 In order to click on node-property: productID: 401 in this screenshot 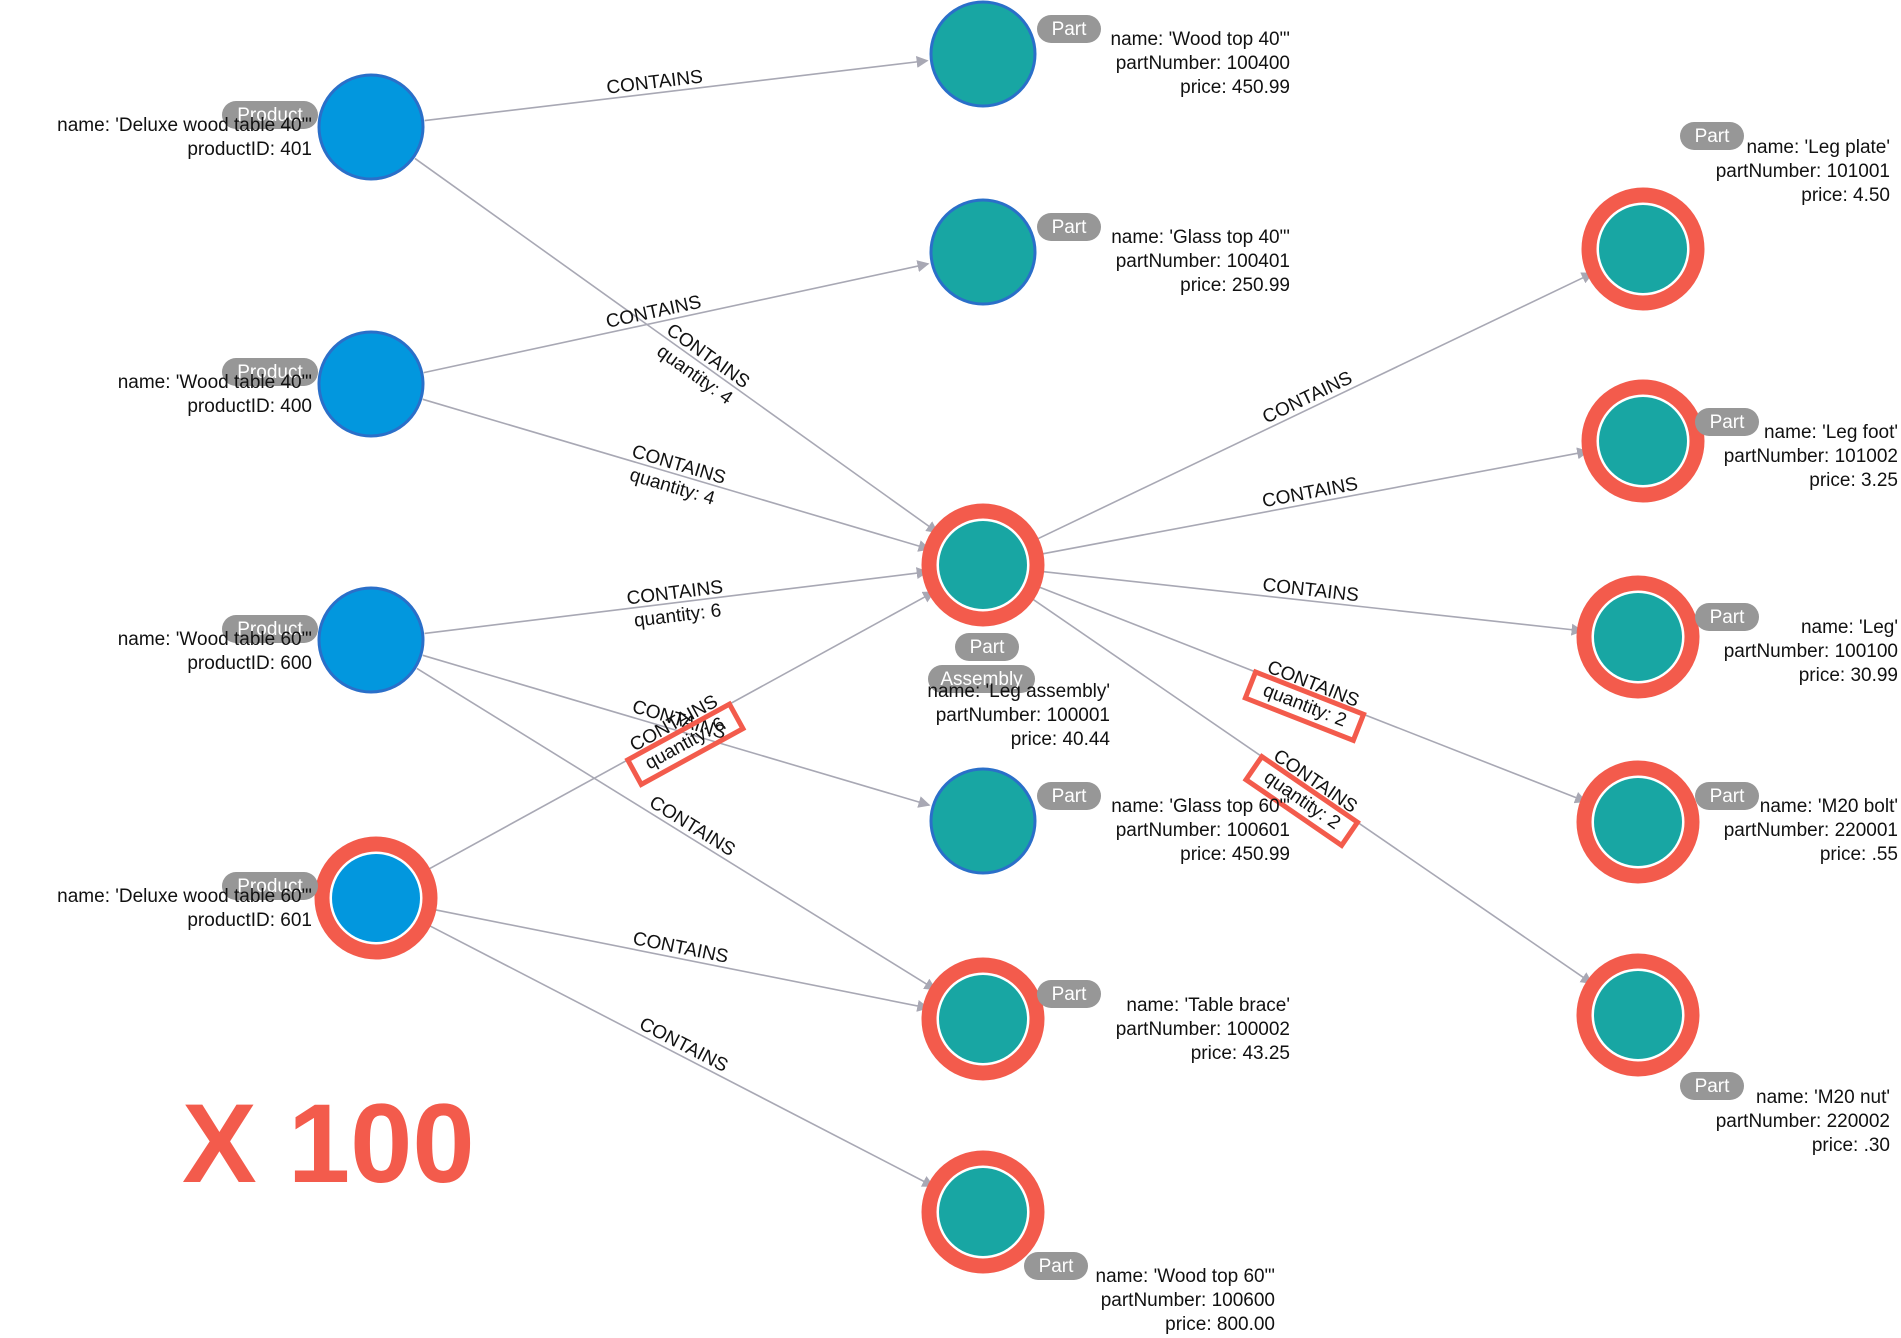, I will do `click(249, 149)`.